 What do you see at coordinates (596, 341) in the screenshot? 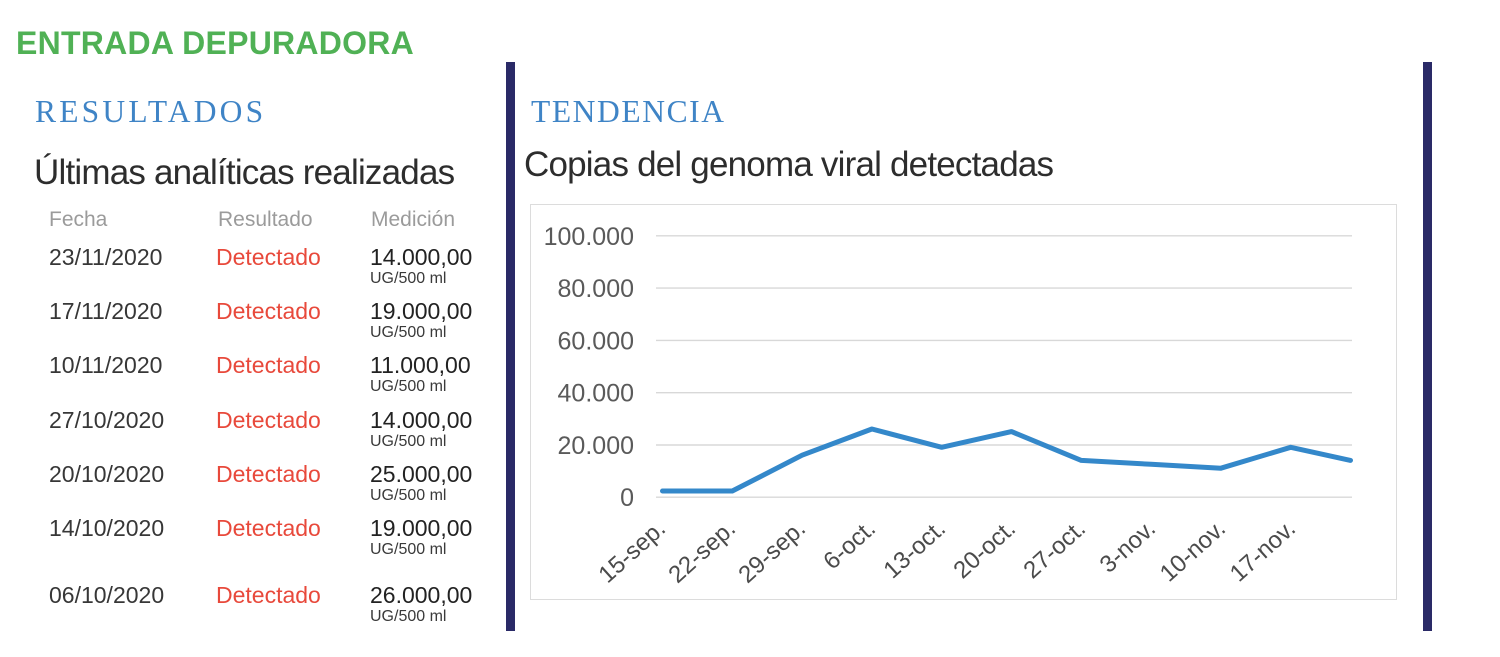
I see `svg-text: 60.000` at bounding box center [596, 341].